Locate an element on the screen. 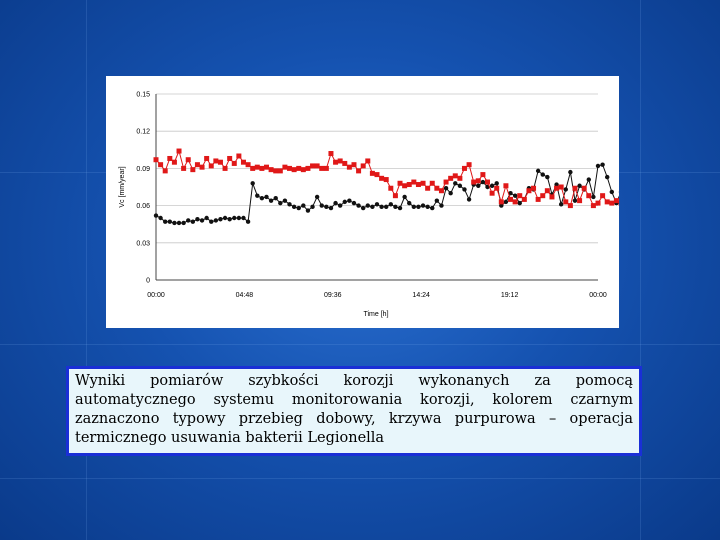 This screenshot has width=720, height=540. y-tick-label: 0.12 is located at coordinates (143, 132).